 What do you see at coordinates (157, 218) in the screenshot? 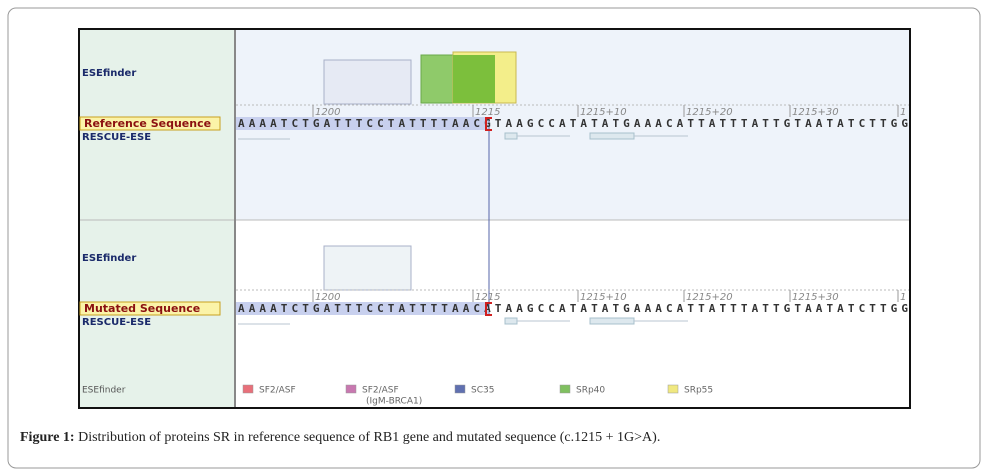
I see `left-pane` at bounding box center [157, 218].